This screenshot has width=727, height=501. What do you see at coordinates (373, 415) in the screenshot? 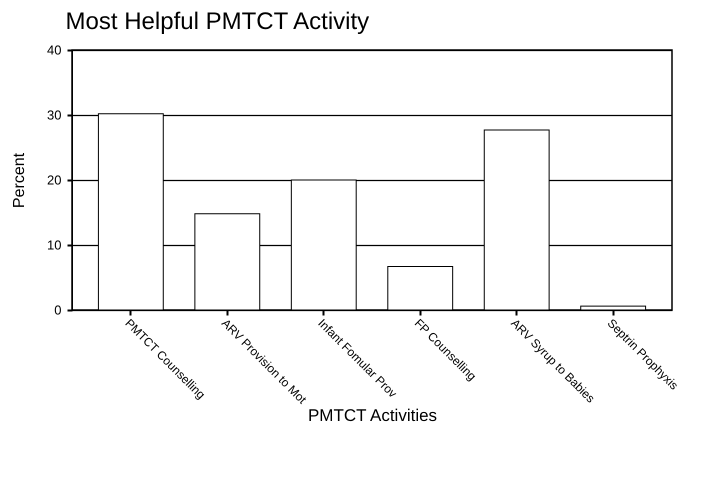
I see `x-axis-title: PMTCT Activities` at bounding box center [373, 415].